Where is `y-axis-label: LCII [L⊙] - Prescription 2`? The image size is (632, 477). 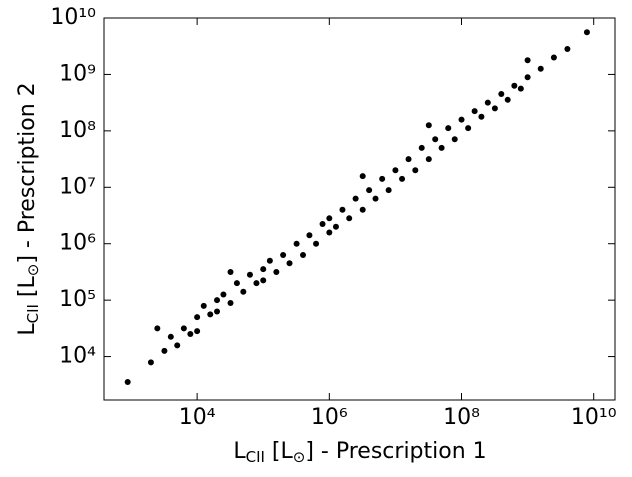 y-axis-label: LCII [L⊙] - Prescription 2 is located at coordinates (28, 208).